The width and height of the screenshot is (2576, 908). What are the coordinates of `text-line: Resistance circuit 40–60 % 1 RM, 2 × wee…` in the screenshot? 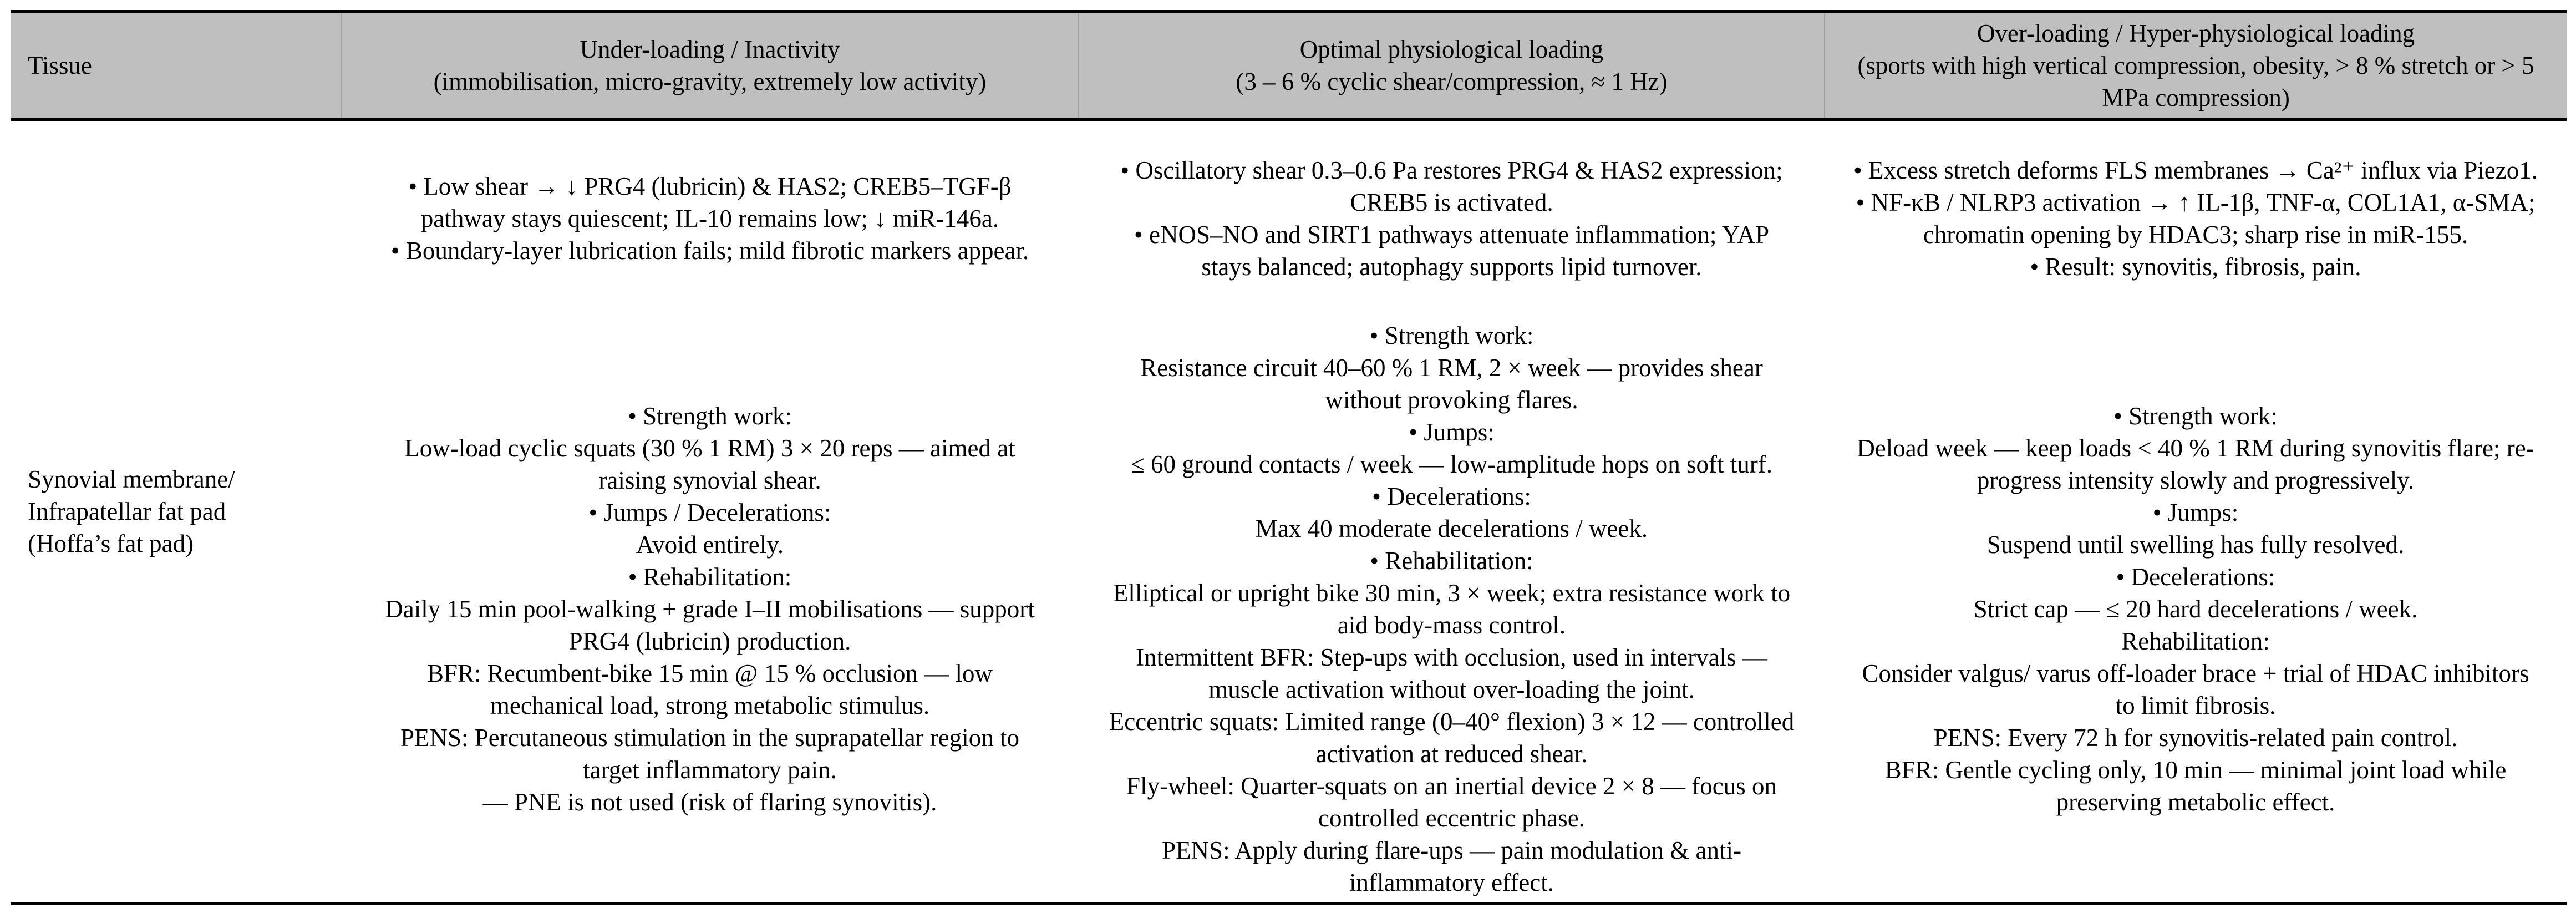 It's located at (1451, 384).